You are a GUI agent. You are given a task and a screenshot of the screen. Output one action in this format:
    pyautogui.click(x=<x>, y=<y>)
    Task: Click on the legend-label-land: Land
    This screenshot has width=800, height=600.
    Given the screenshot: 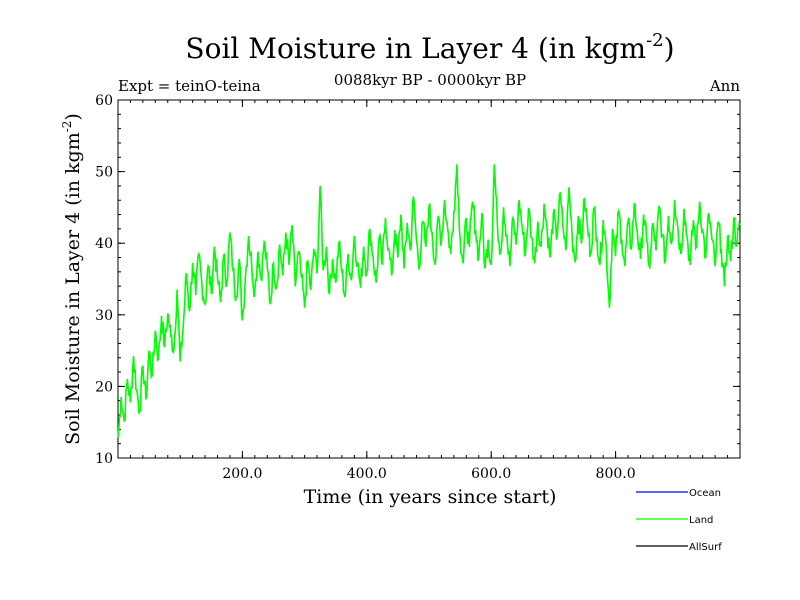 What is the action you would take?
    pyautogui.click(x=701, y=520)
    